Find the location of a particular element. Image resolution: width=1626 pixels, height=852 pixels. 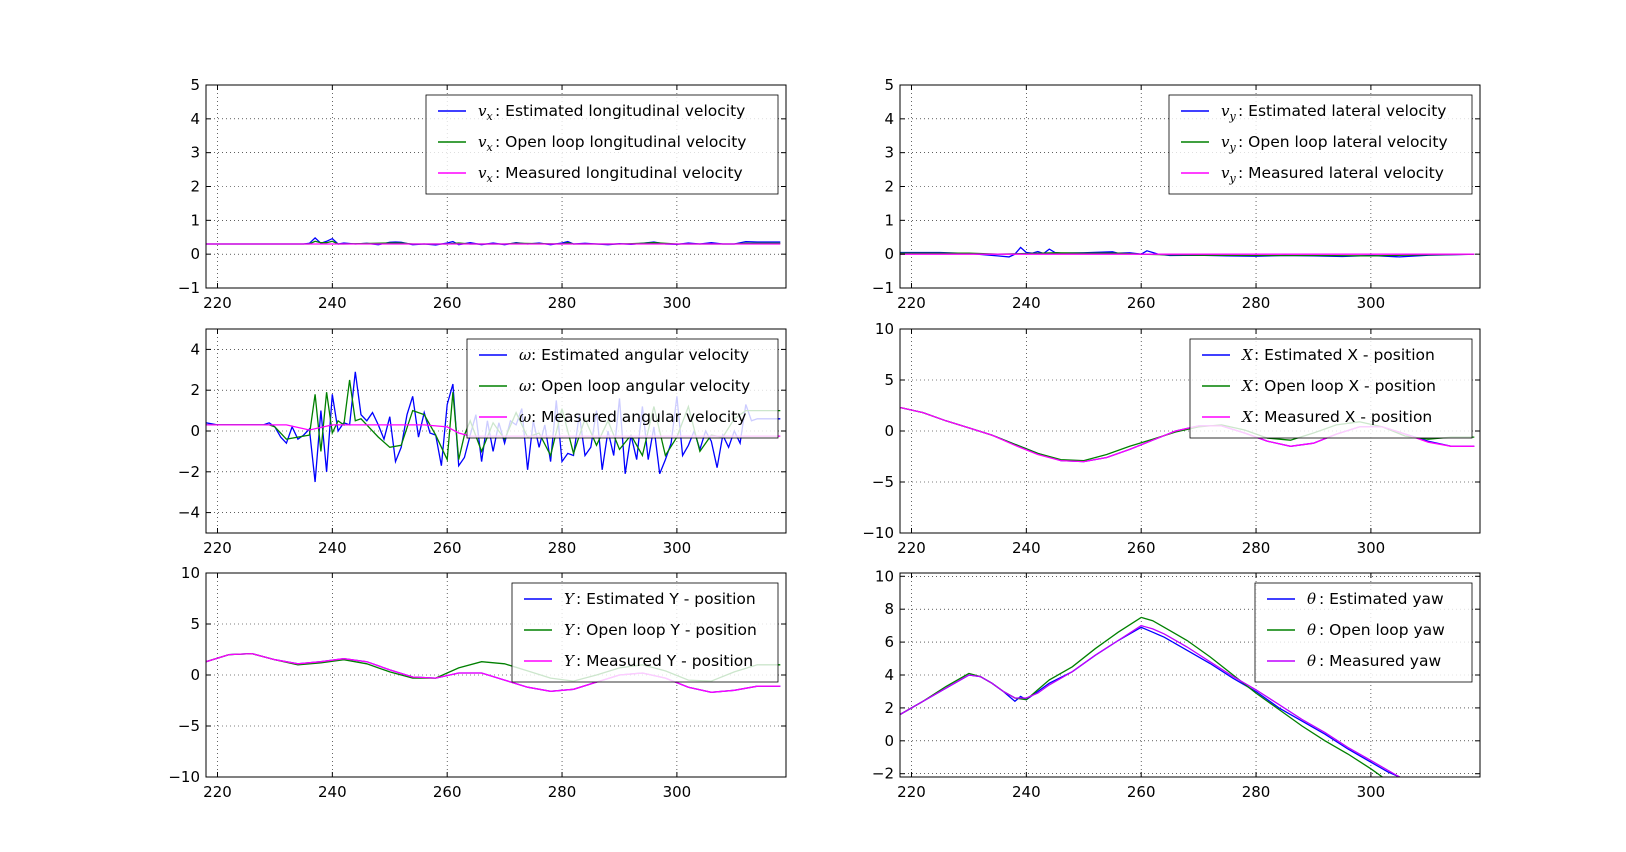

legend-label: : Open loop yaw is located at coordinates (1382, 630).